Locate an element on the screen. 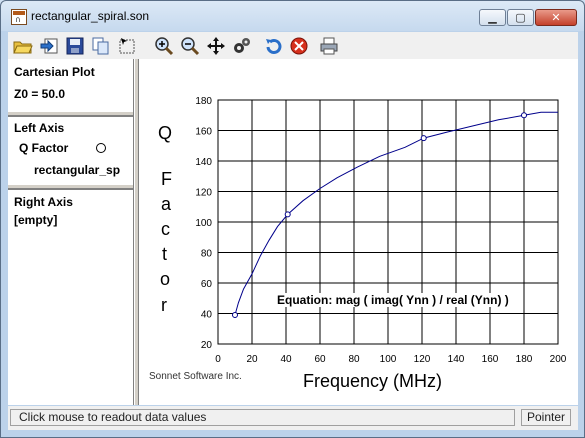 The image size is (585, 438). right-axis-value: [empty] is located at coordinates (36, 220).